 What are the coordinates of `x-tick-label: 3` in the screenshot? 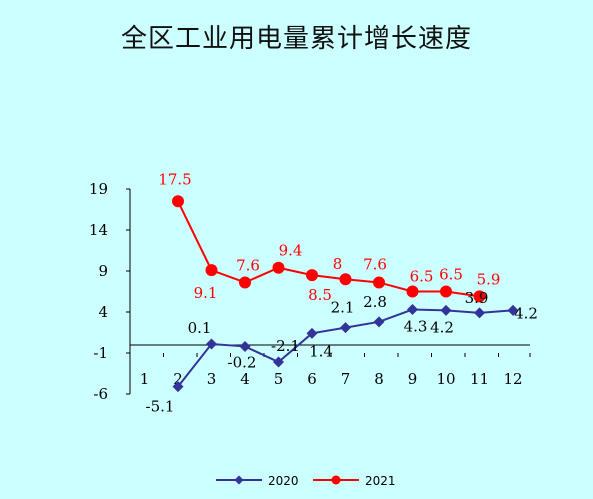 It's located at (212, 379).